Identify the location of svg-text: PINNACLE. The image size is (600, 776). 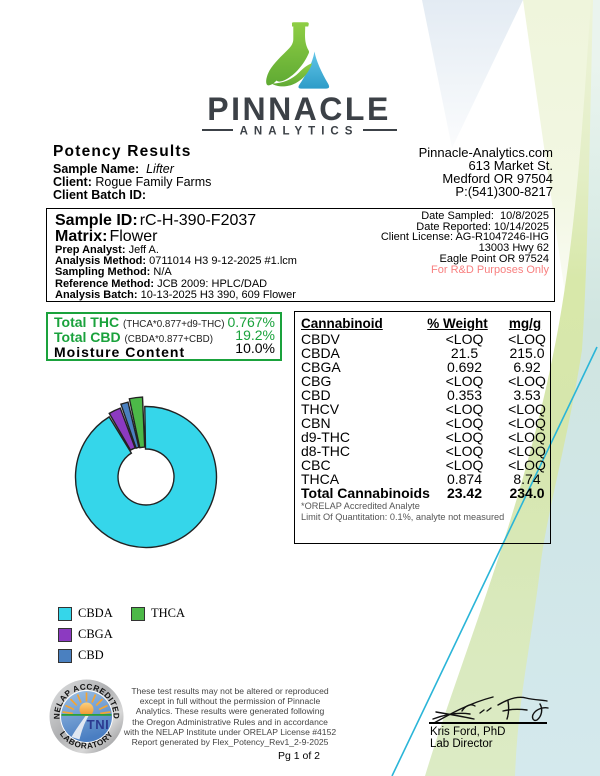
(299, 109).